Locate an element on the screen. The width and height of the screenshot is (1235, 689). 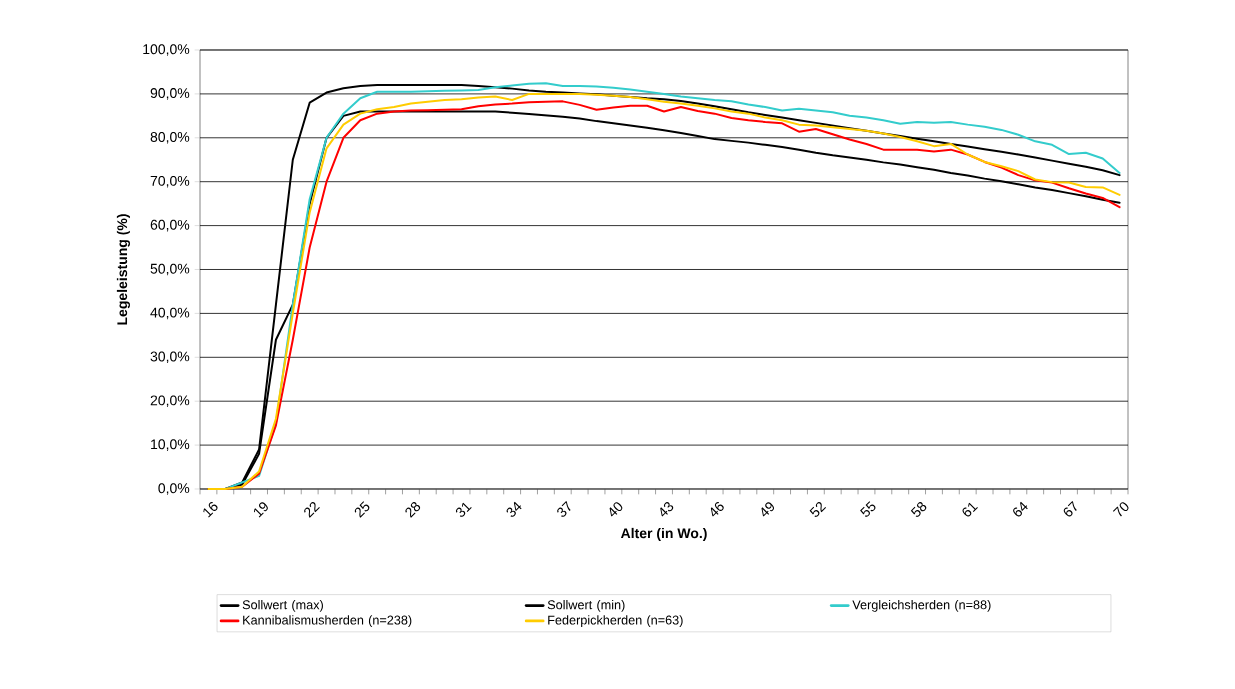
x-axis-title: Alter (in Wo.) is located at coordinates (663, 534).